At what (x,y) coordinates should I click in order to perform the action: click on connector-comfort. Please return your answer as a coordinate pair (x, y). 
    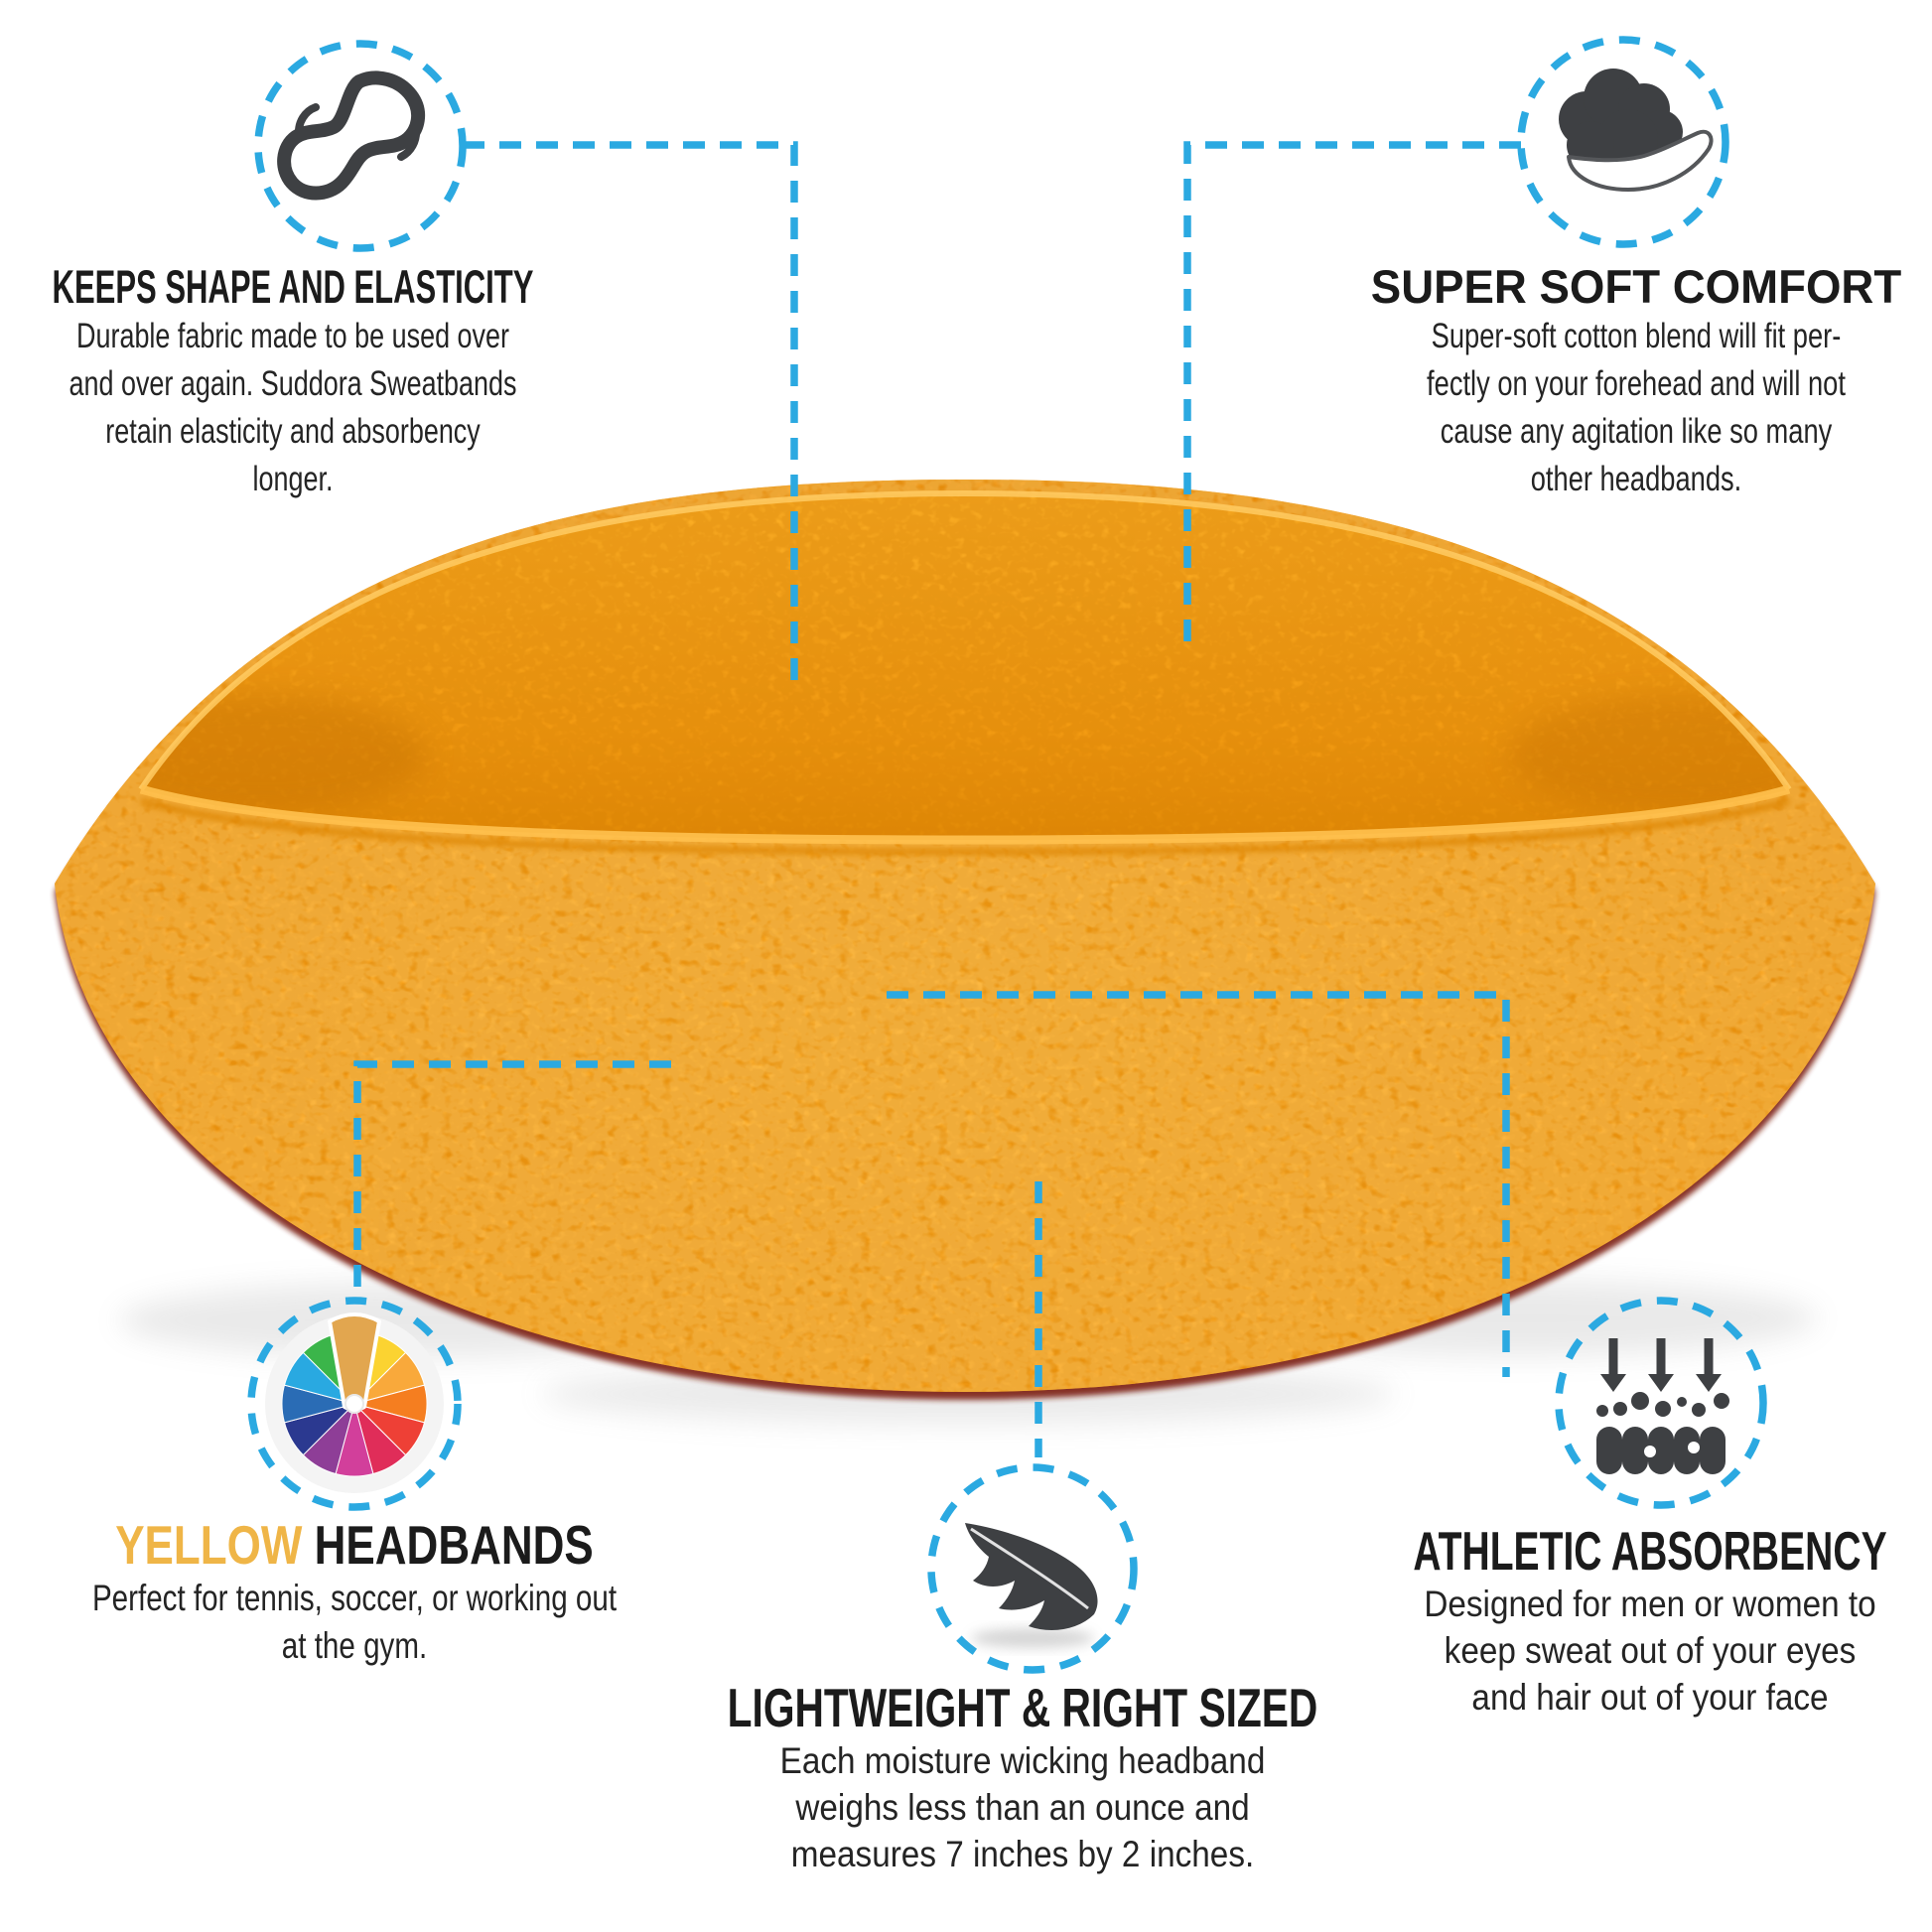
    Looking at the image, I should click on (1352, 393).